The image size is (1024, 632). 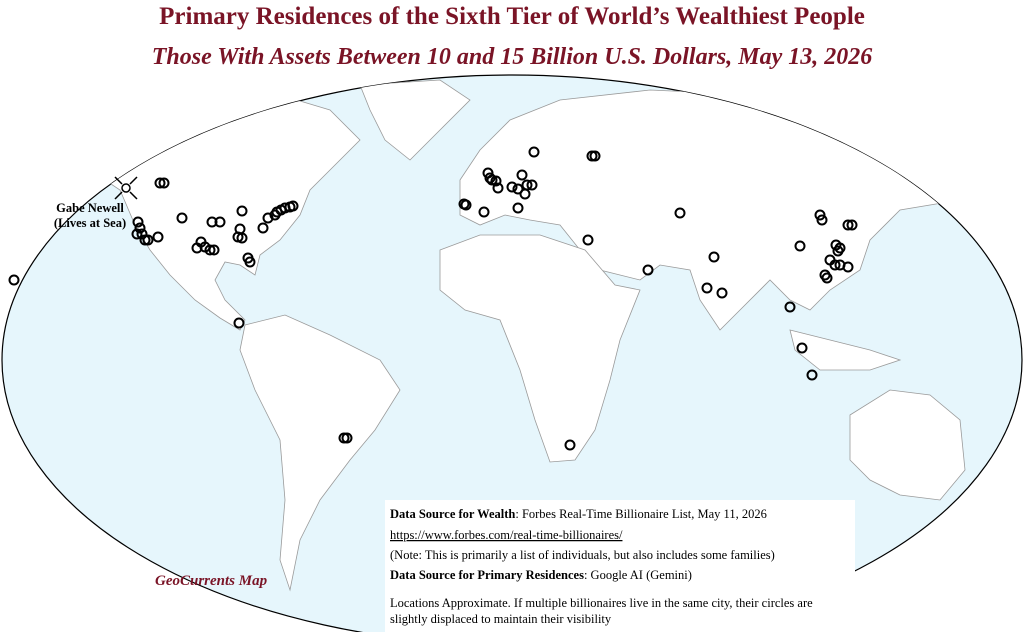 What do you see at coordinates (126, 188) in the screenshot?
I see `sea-icon` at bounding box center [126, 188].